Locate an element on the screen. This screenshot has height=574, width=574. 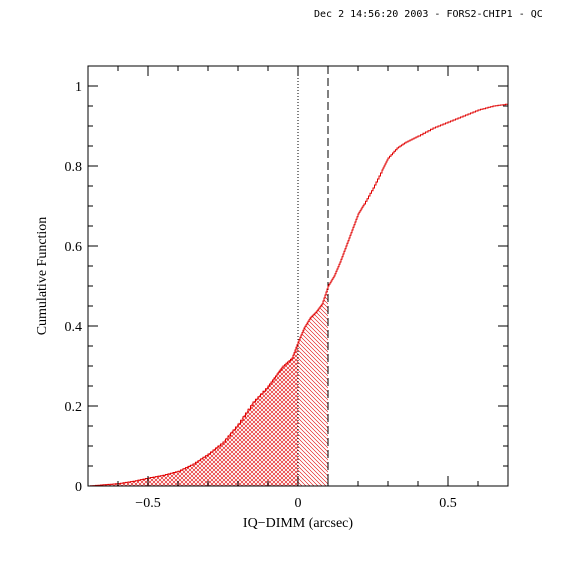
y-tick-label: 0.2 is located at coordinates (74, 407).